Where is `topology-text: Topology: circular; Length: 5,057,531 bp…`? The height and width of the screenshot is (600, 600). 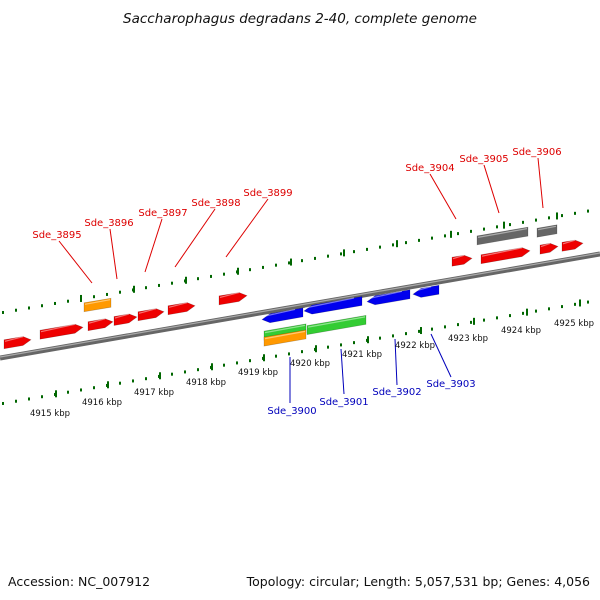
topology-text: Topology: circular; Length: 5,057,531 bp… is located at coordinates (418, 581).